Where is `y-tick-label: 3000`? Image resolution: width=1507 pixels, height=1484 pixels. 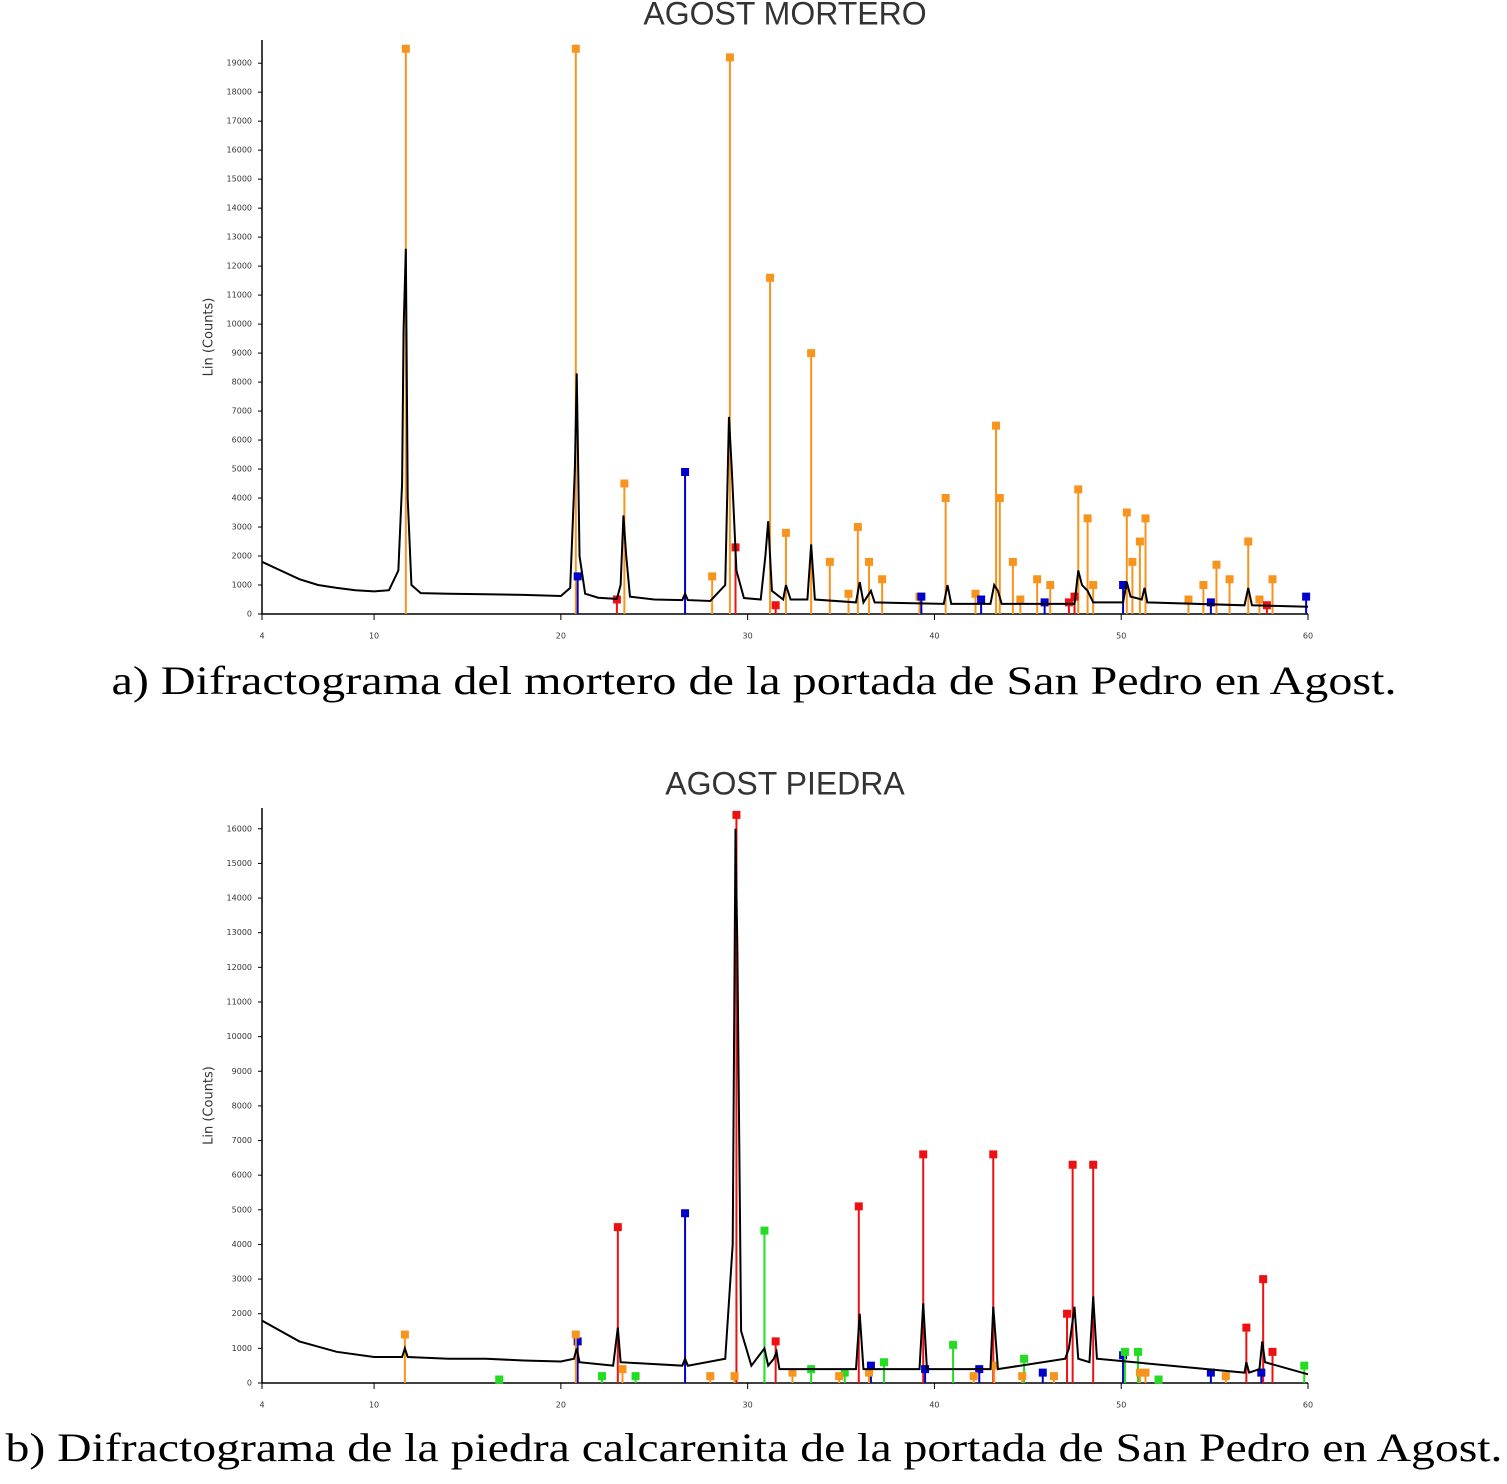
y-tick-label: 3000 is located at coordinates (242, 527).